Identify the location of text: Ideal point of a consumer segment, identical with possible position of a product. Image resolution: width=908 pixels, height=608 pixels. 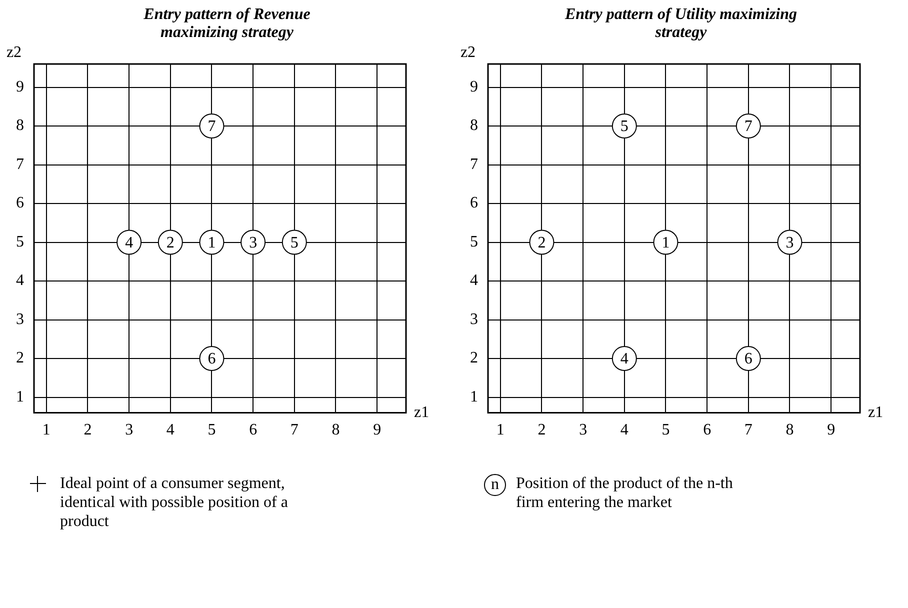
(174, 502).